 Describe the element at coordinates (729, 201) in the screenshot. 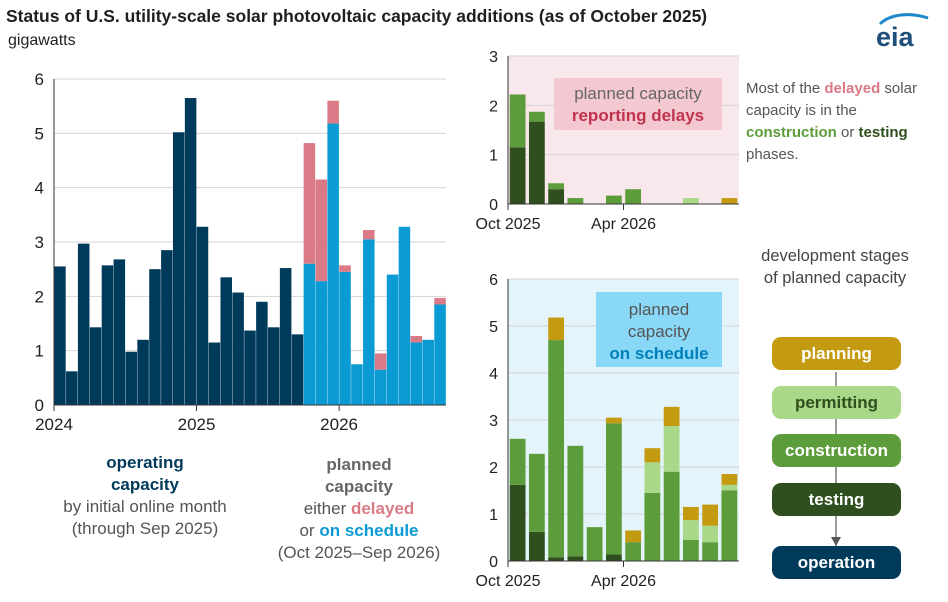

I see `delays-bar-planning` at that location.